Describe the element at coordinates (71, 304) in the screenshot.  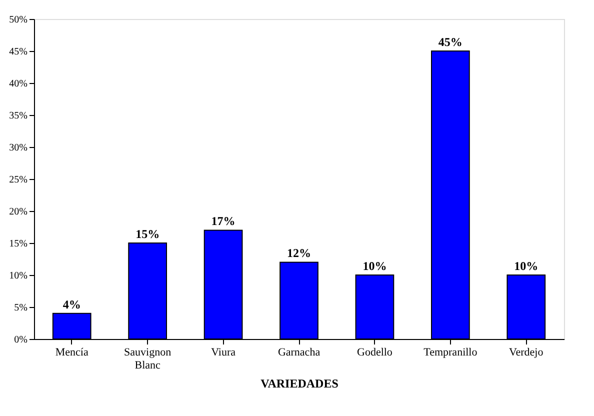
I see `data-label: 4%` at that location.